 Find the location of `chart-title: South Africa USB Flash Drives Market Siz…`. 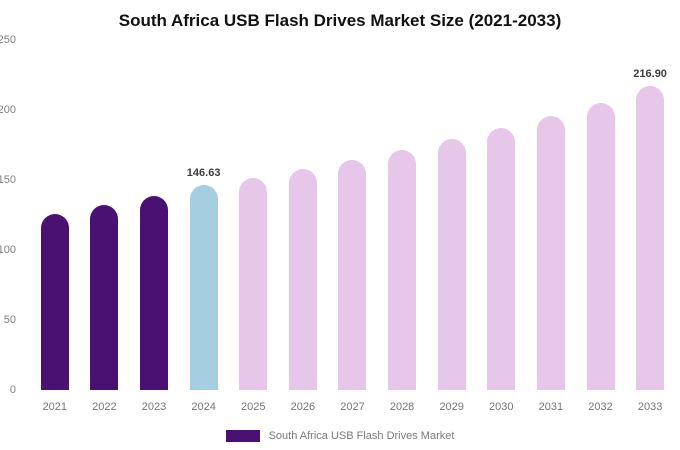

chart-title: South Africa USB Flash Drives Market Siz… is located at coordinates (340, 20).